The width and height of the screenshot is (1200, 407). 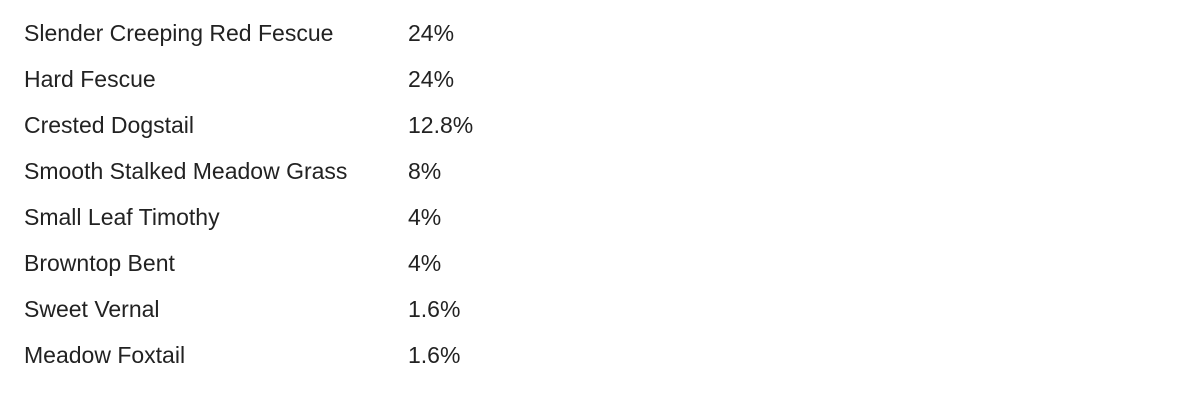 What do you see at coordinates (92, 308) in the screenshot?
I see `grass-name: Sweet Vernal` at bounding box center [92, 308].